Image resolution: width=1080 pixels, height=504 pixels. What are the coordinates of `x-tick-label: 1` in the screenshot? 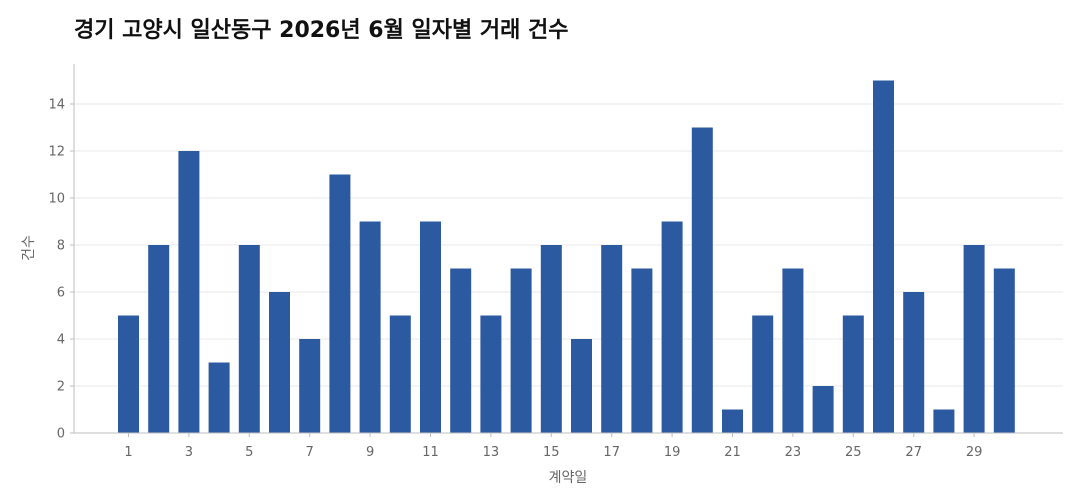 It's located at (128, 452).